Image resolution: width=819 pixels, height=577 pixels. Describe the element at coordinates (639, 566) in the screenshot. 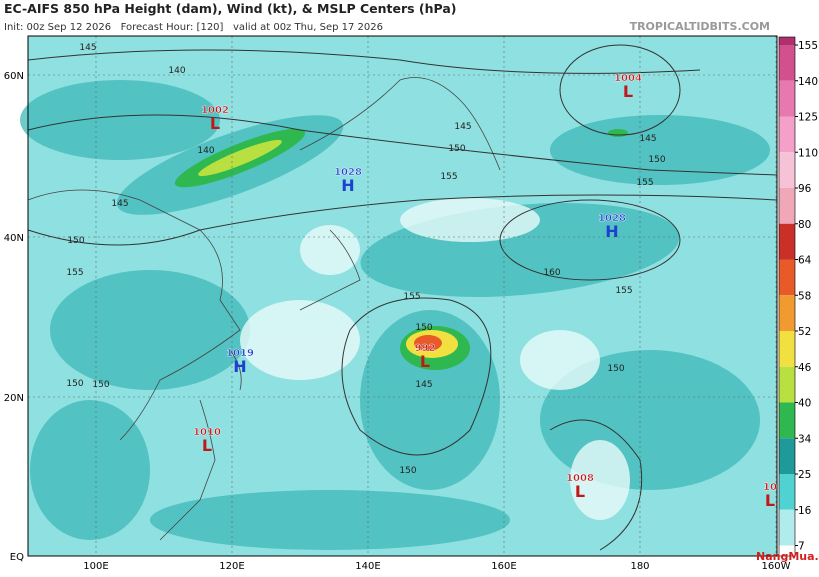

I see `lon-label: 180` at that location.